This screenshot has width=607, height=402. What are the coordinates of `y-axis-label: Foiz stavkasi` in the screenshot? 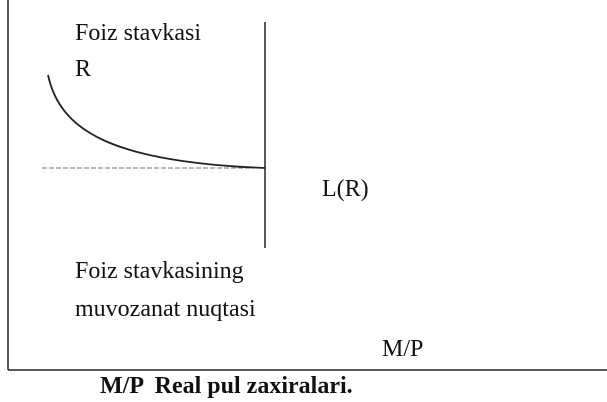 It's located at (138, 33).